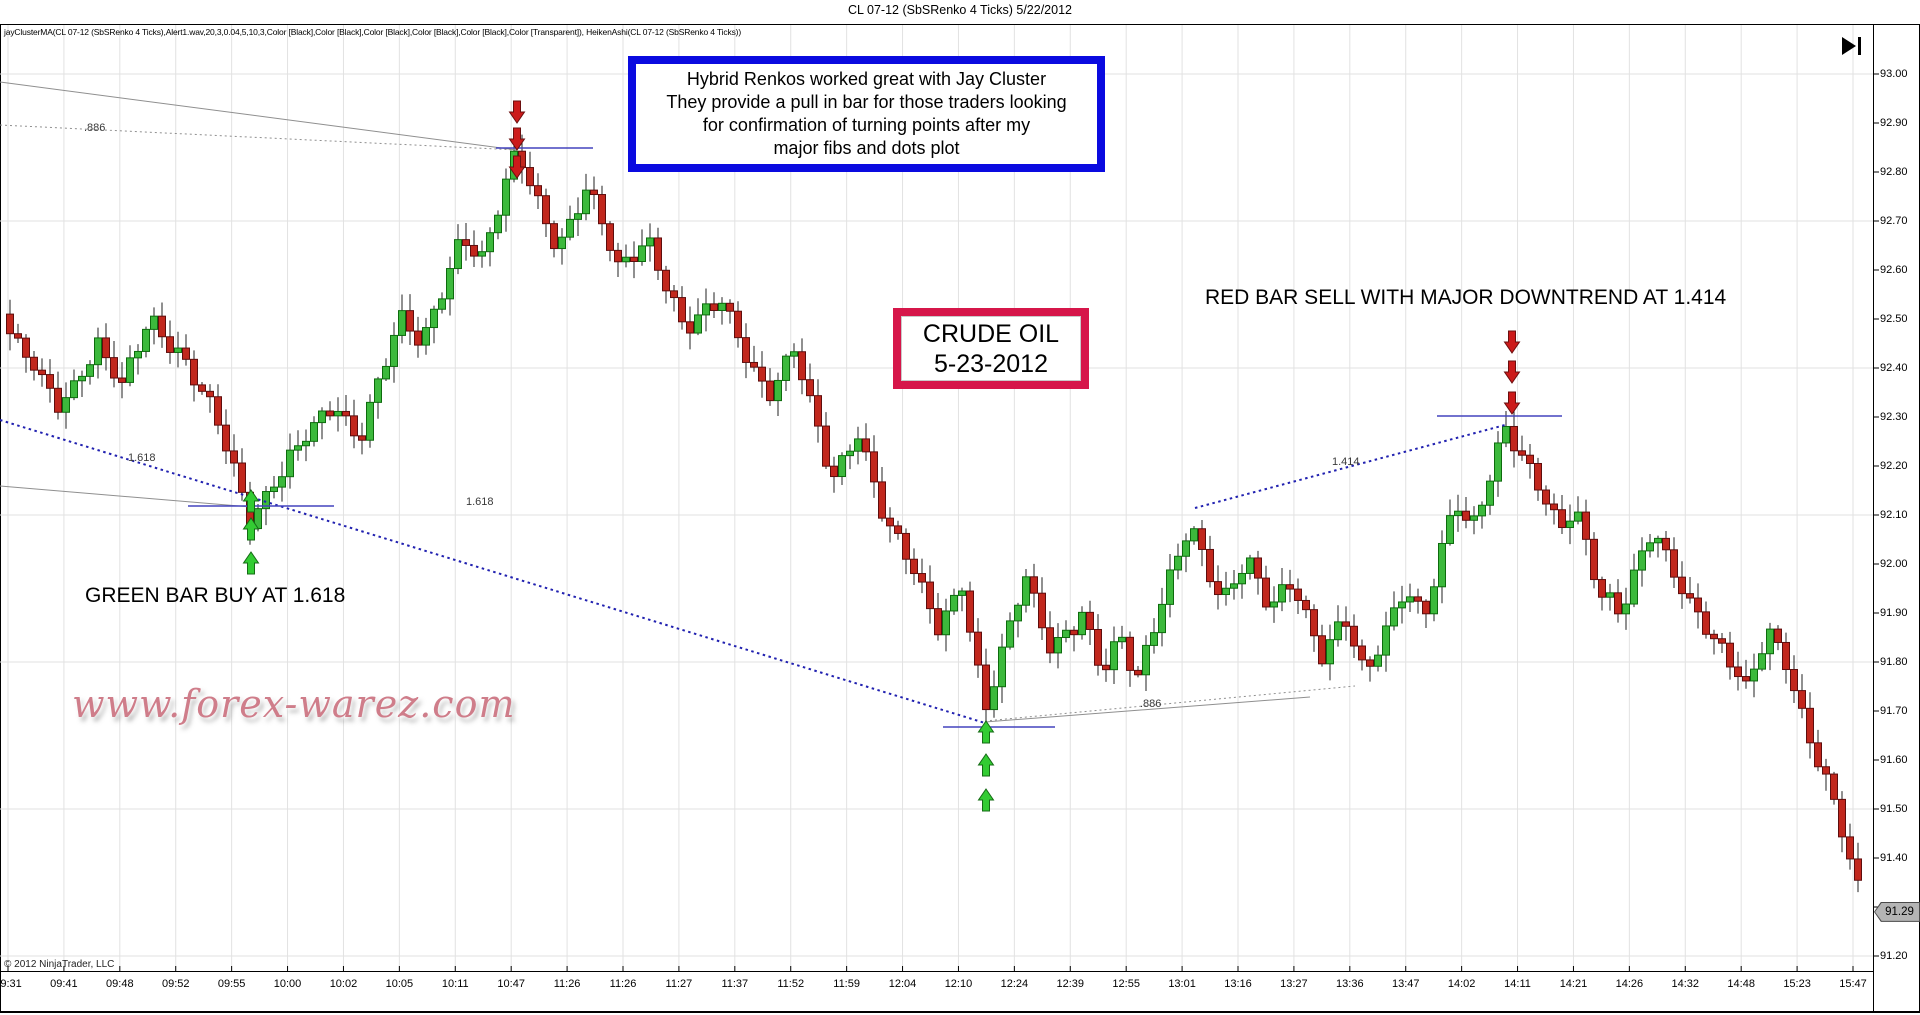 Image resolution: width=1920 pixels, height=1015 pixels. I want to click on time-axis-label: 10:00, so click(287, 984).